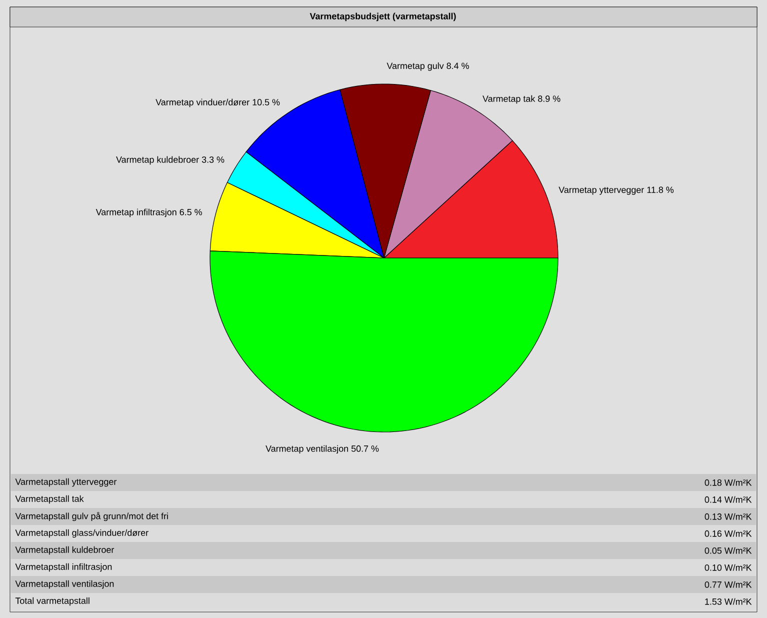 This screenshot has height=618, width=767. Describe the element at coordinates (728, 567) in the screenshot. I see `text: 0.10 W/m²K` at that location.